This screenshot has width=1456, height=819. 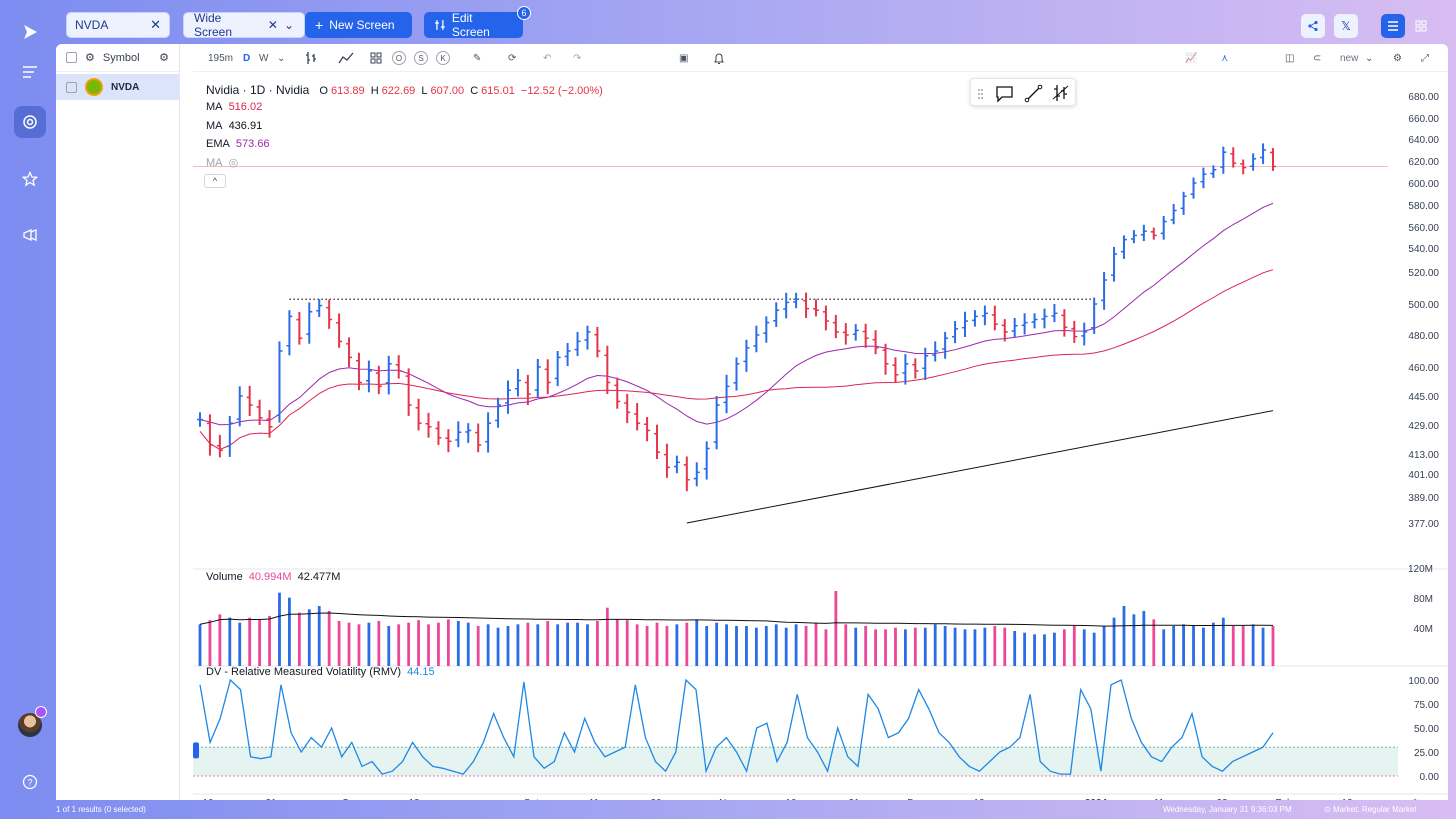 I want to click on share-icon, so click(x=1313, y=26).